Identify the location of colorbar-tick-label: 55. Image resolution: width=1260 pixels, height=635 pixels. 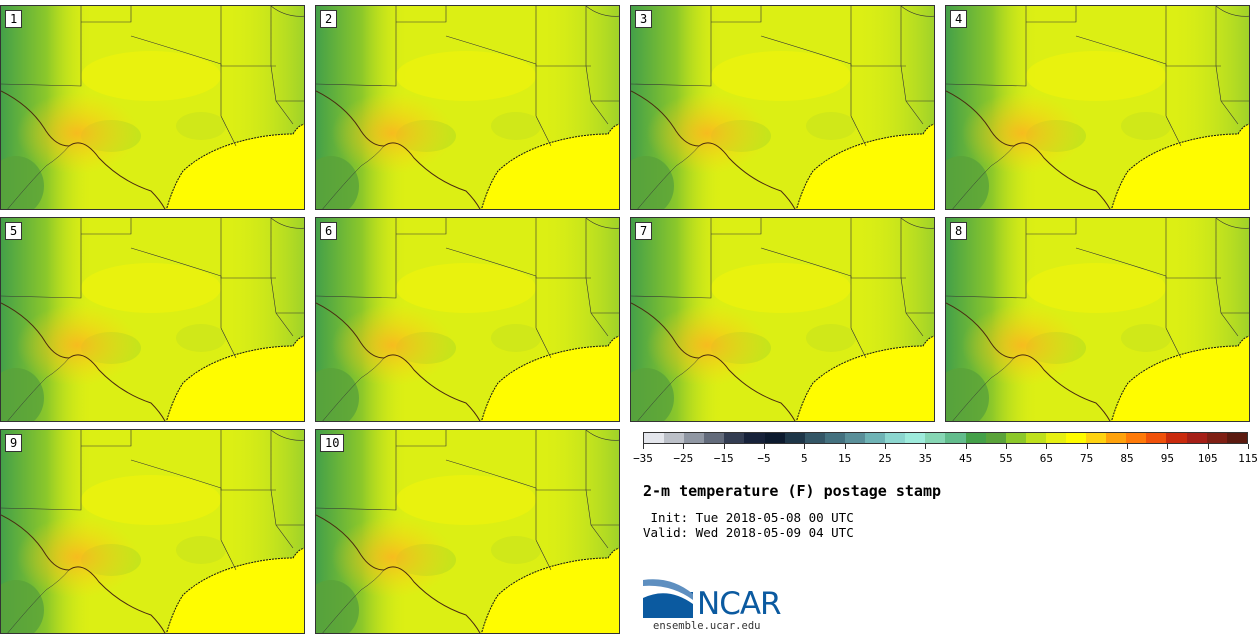
(1006, 458).